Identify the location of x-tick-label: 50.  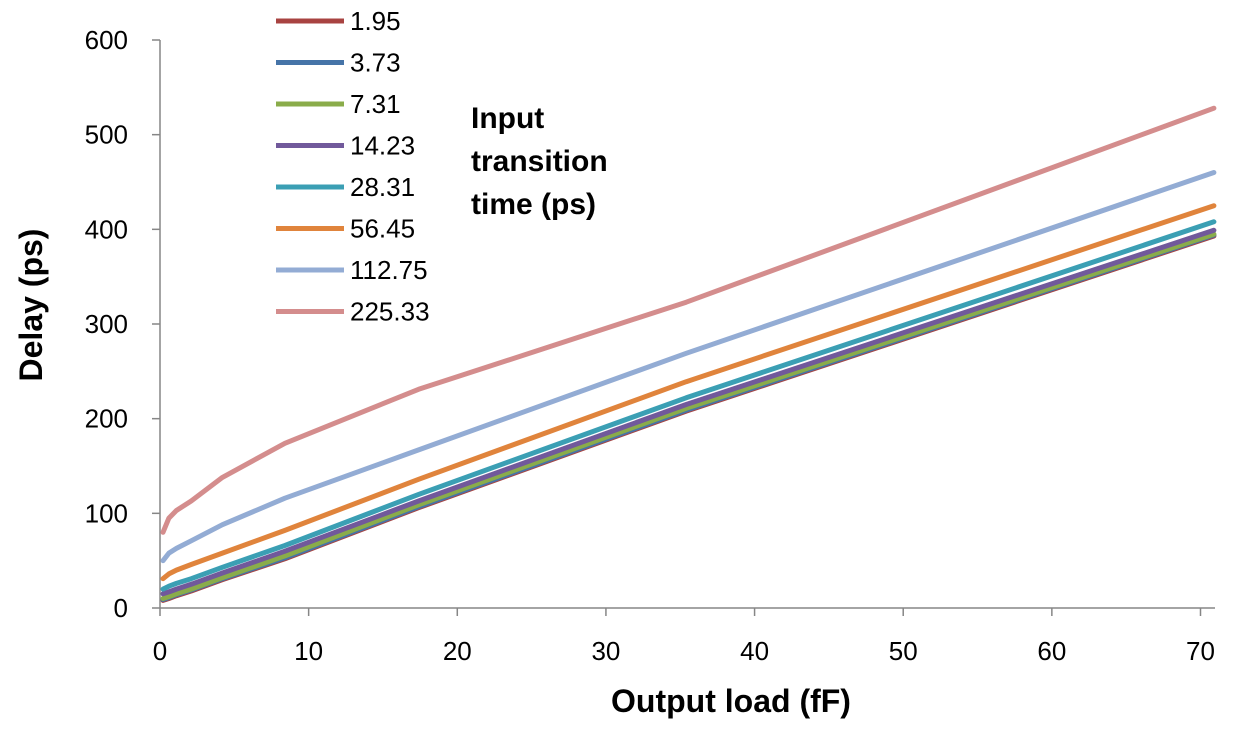
(903, 651).